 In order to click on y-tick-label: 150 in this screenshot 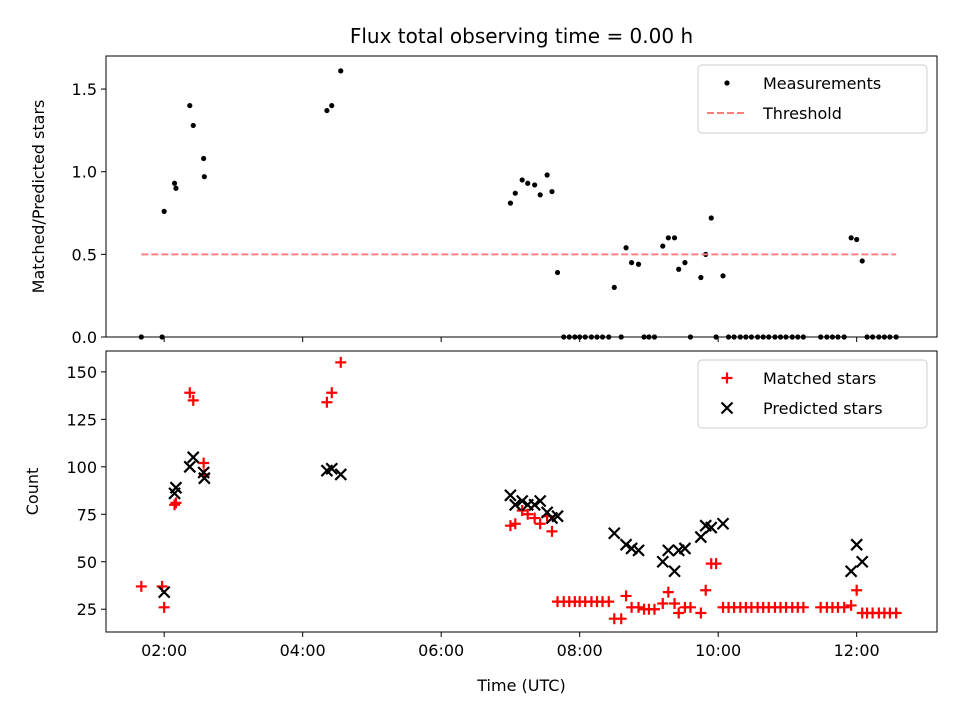, I will do `click(81, 372)`.